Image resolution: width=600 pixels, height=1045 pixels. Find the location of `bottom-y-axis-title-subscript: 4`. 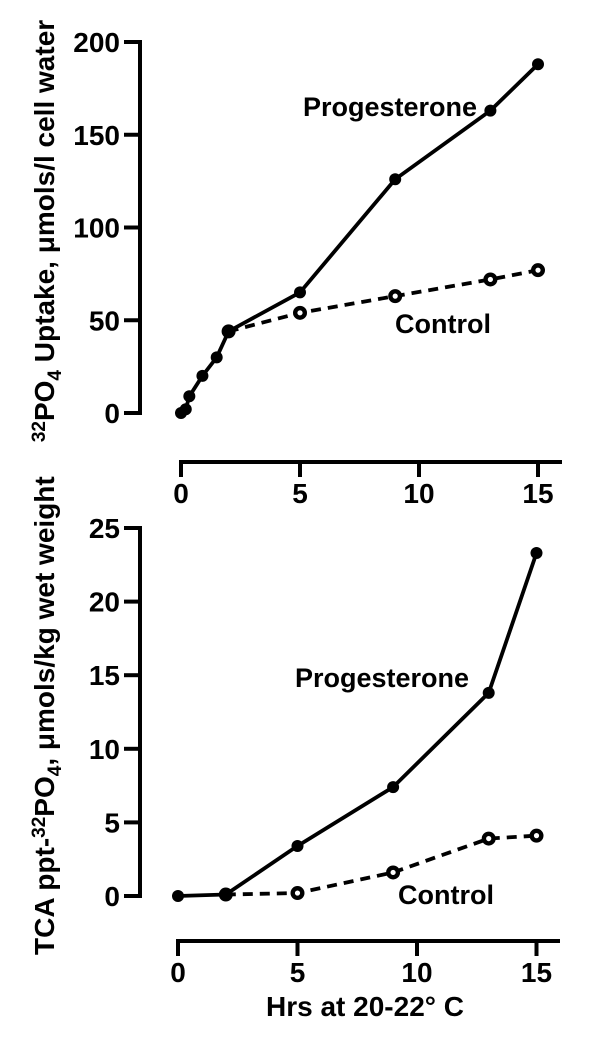

bottom-y-axis-title-subscript: 4 is located at coordinates (55, 771).